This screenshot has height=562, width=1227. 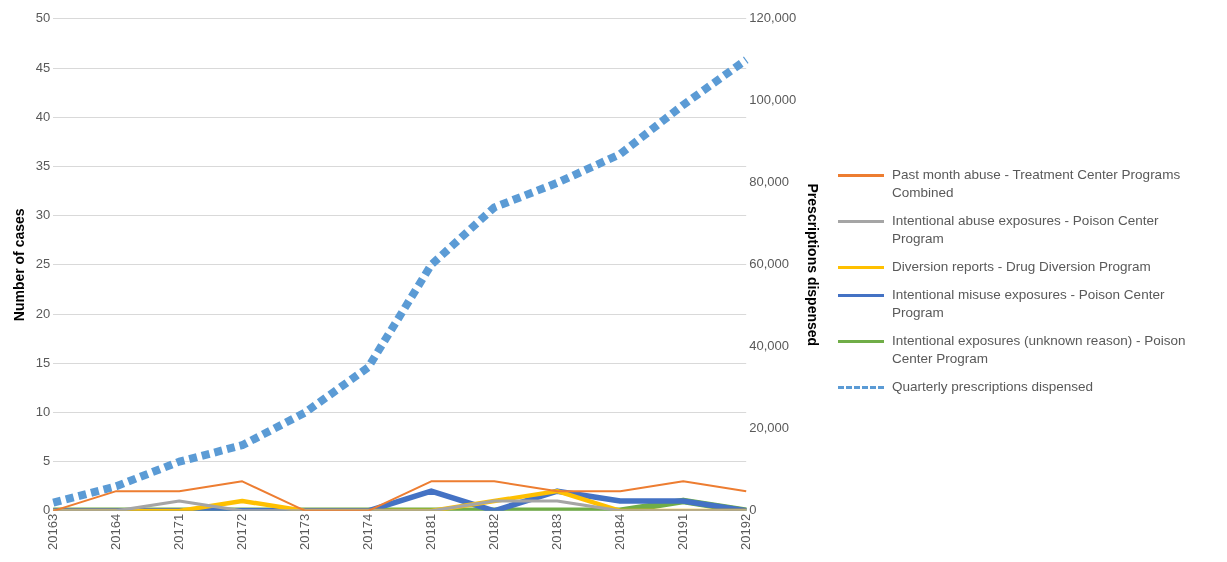 What do you see at coordinates (43, 362) in the screenshot?
I see `y-tick-label: 15` at bounding box center [43, 362].